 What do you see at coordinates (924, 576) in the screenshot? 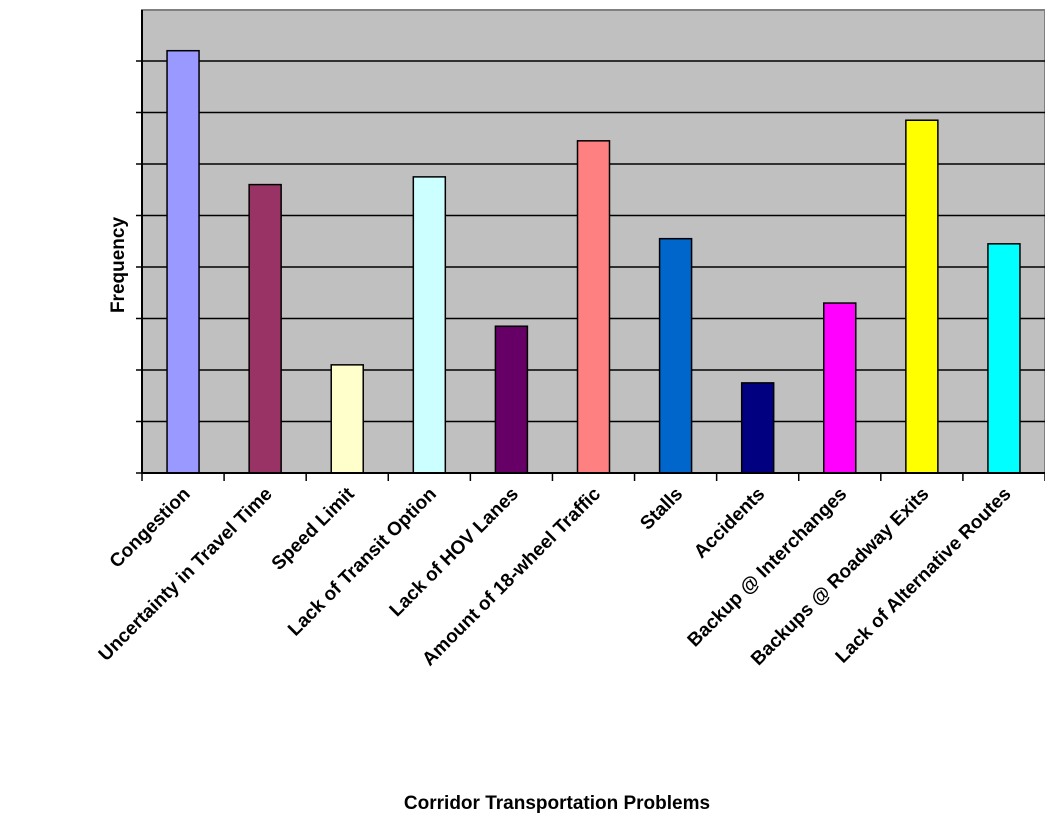
I see `category-label: Lack of Alternative Routes` at bounding box center [924, 576].